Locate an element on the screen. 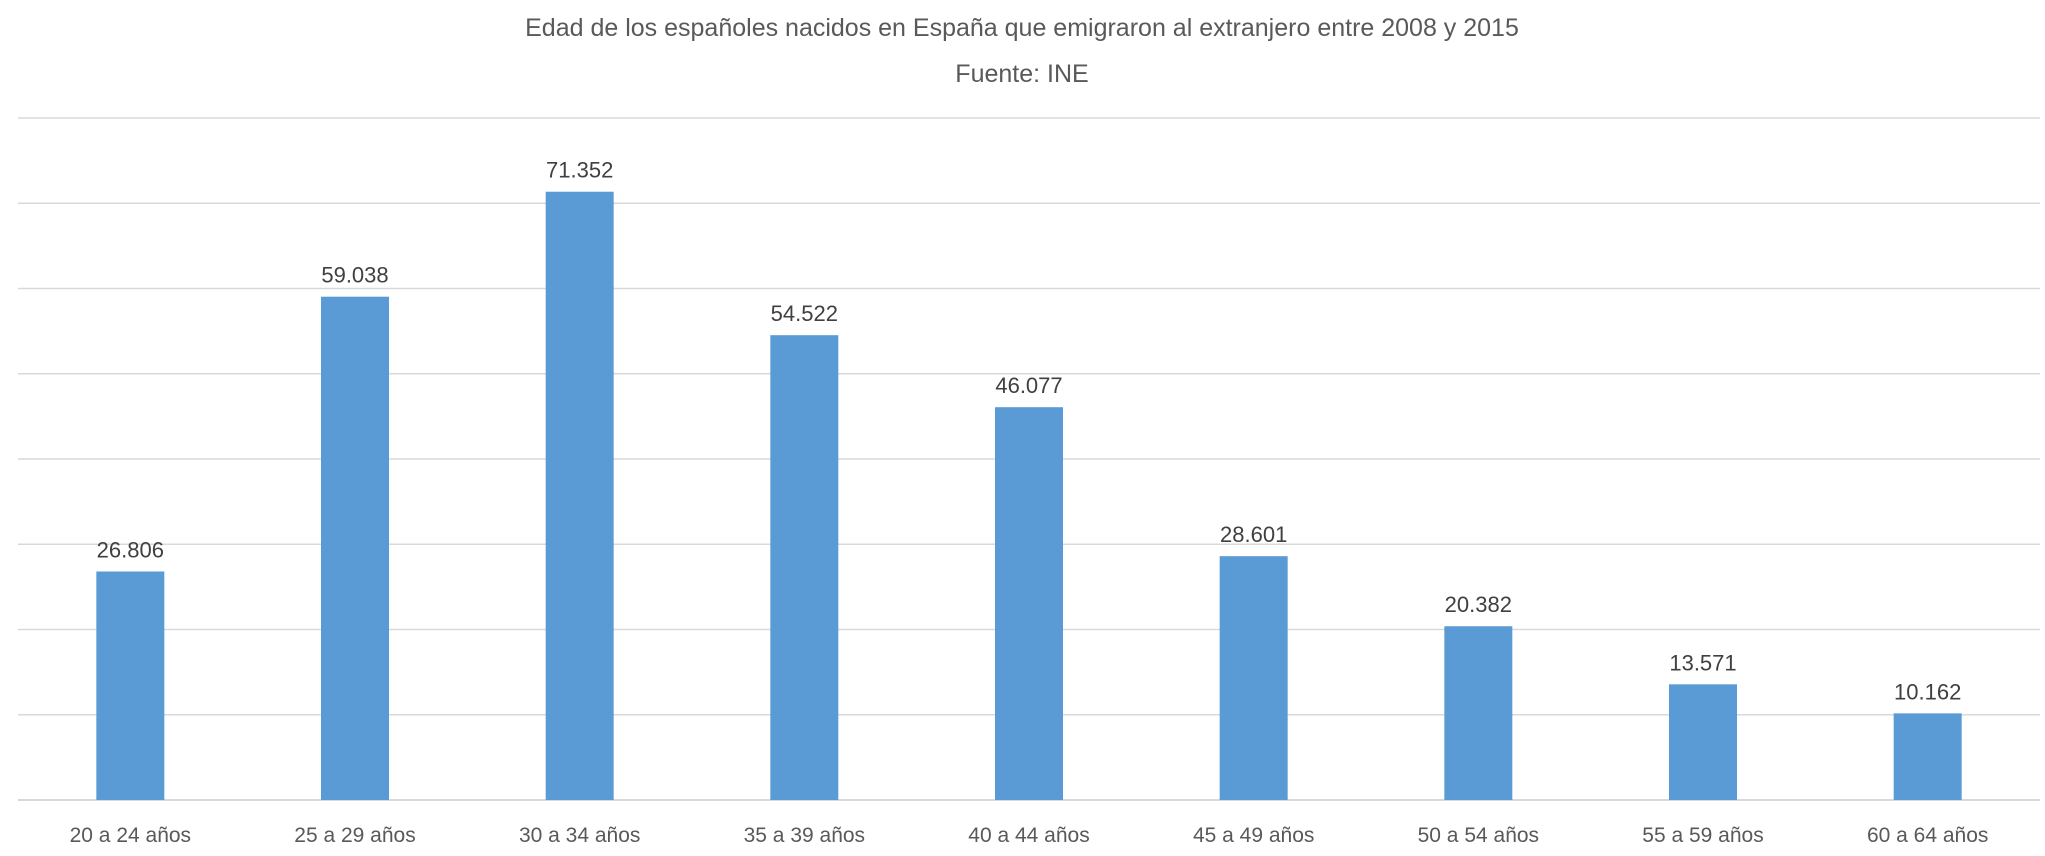  data-label: 71.352 is located at coordinates (579, 170).